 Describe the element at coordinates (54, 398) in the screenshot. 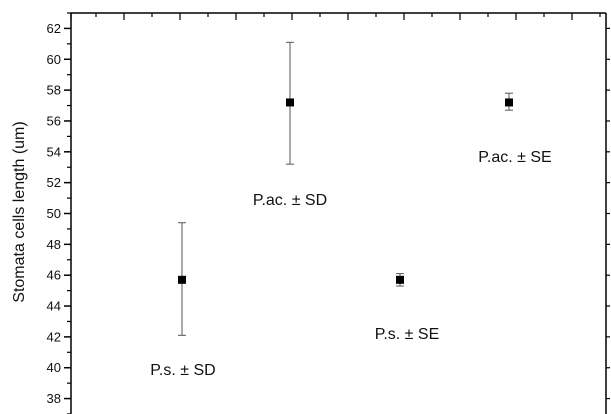

I see `y-tick-label: 38` at that location.